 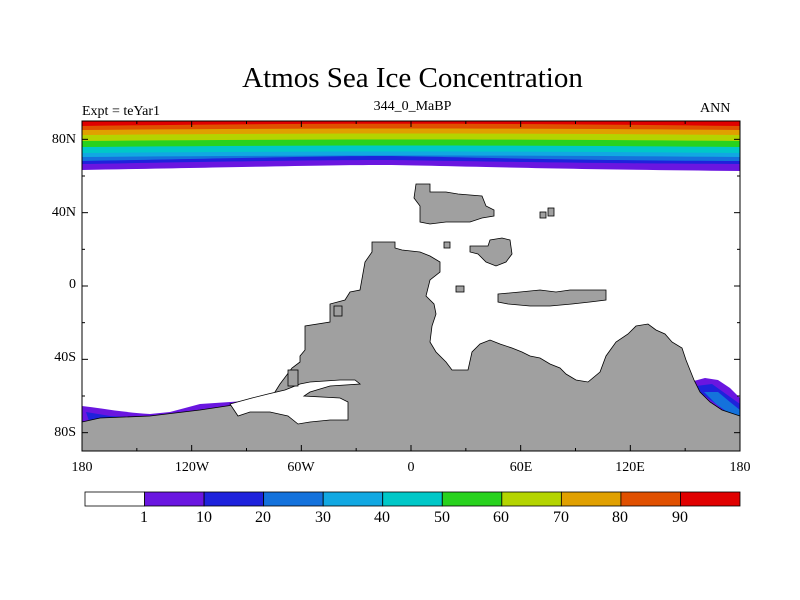 I want to click on colorbar-label-70: 70, so click(x=561, y=517).